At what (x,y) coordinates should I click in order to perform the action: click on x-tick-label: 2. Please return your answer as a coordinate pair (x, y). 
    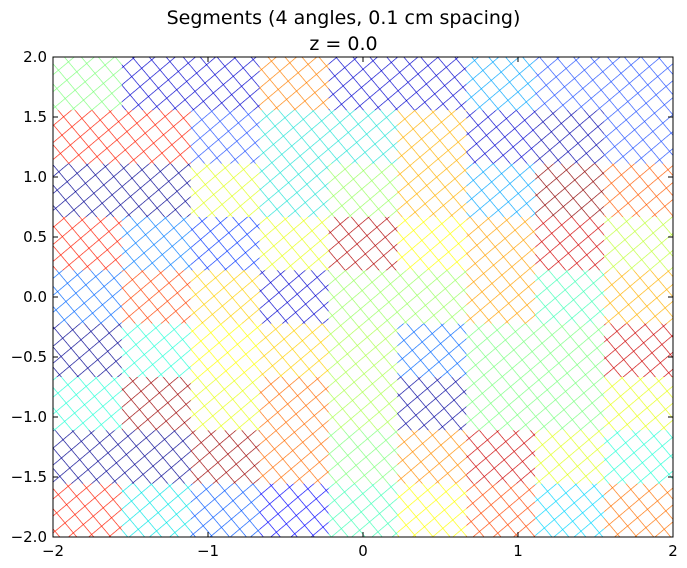
    Looking at the image, I should click on (673, 551).